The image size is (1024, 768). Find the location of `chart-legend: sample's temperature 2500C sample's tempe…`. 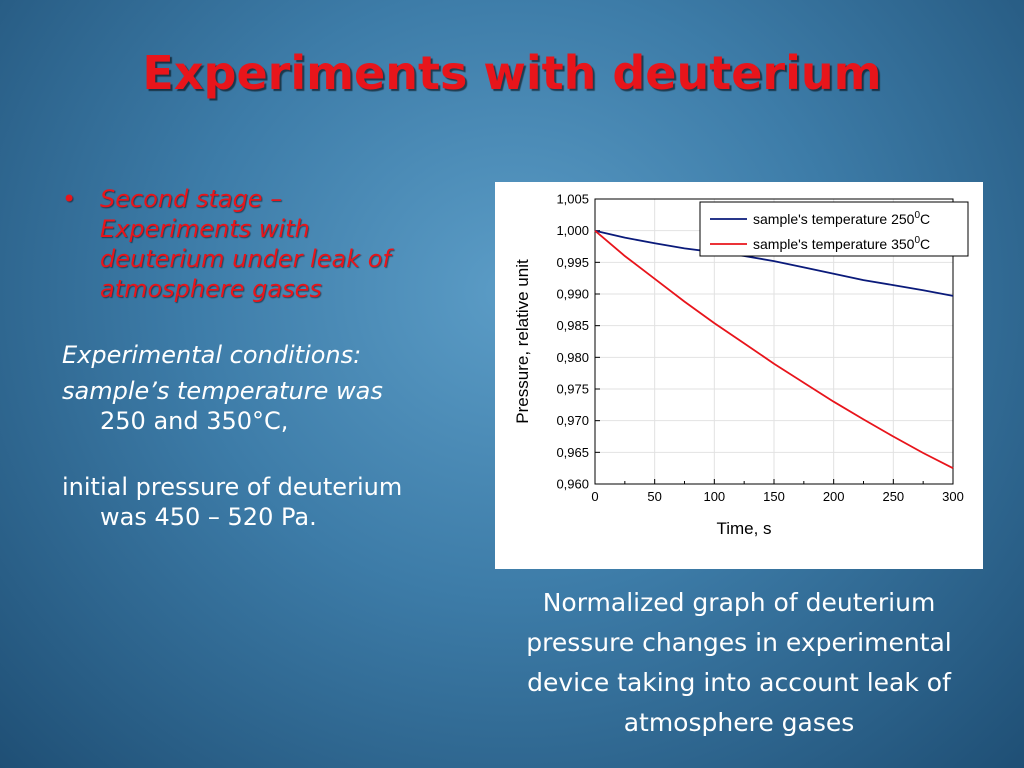

chart-legend: sample's temperature 2500C sample's tempe… is located at coordinates (834, 229).